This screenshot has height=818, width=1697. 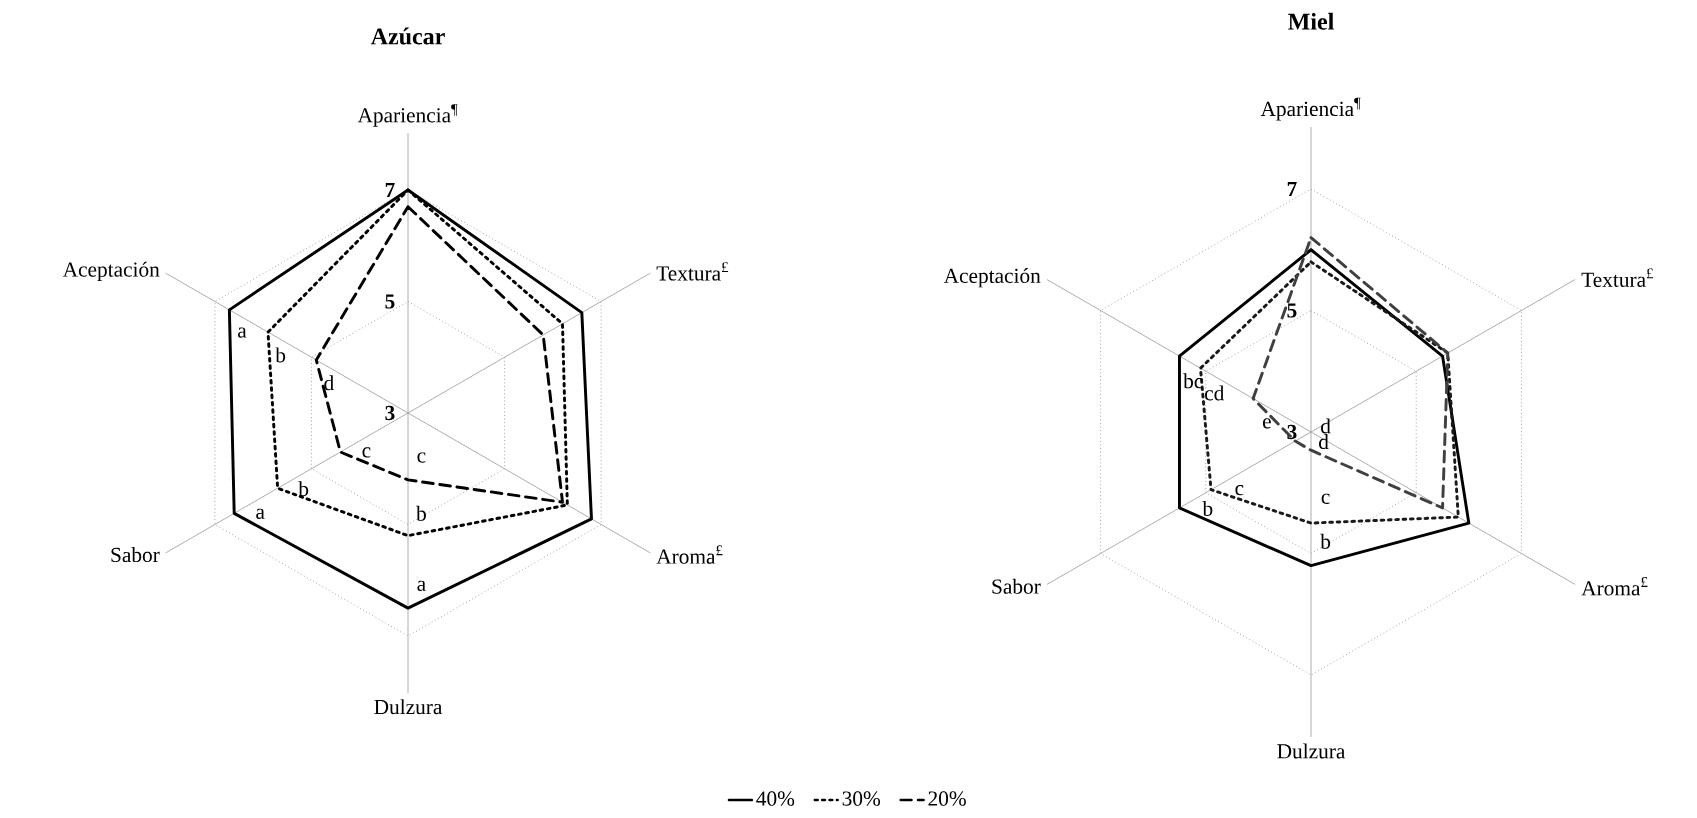 I want to click on text: bc, so click(x=1193, y=381).